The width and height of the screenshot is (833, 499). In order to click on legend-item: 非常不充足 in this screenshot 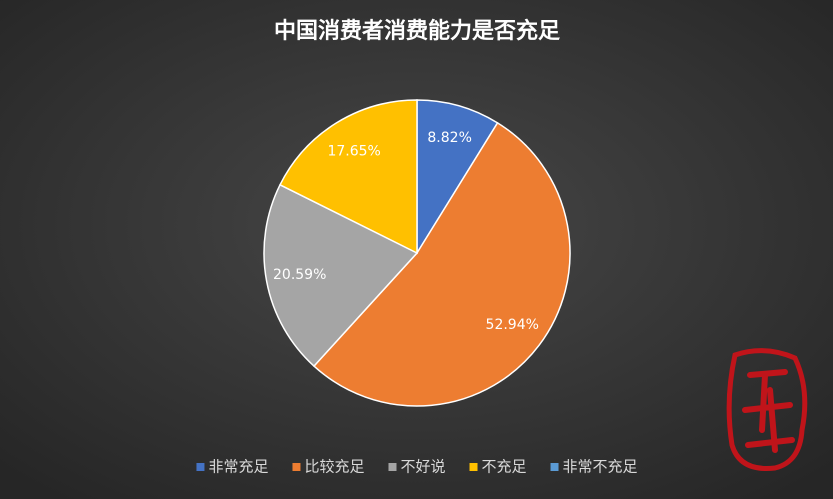, I will do `click(594, 467)`.